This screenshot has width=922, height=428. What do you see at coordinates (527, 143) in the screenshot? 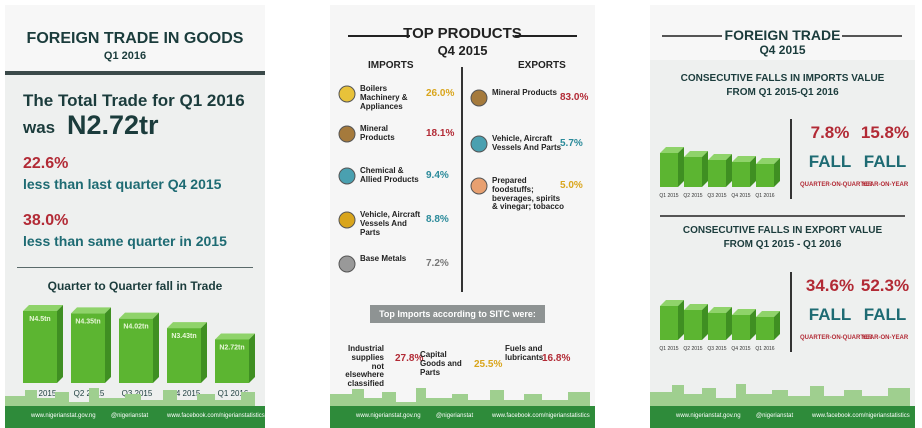
I see `export-label: Vehicle, Aircraft Vessels And Parts` at bounding box center [527, 143].